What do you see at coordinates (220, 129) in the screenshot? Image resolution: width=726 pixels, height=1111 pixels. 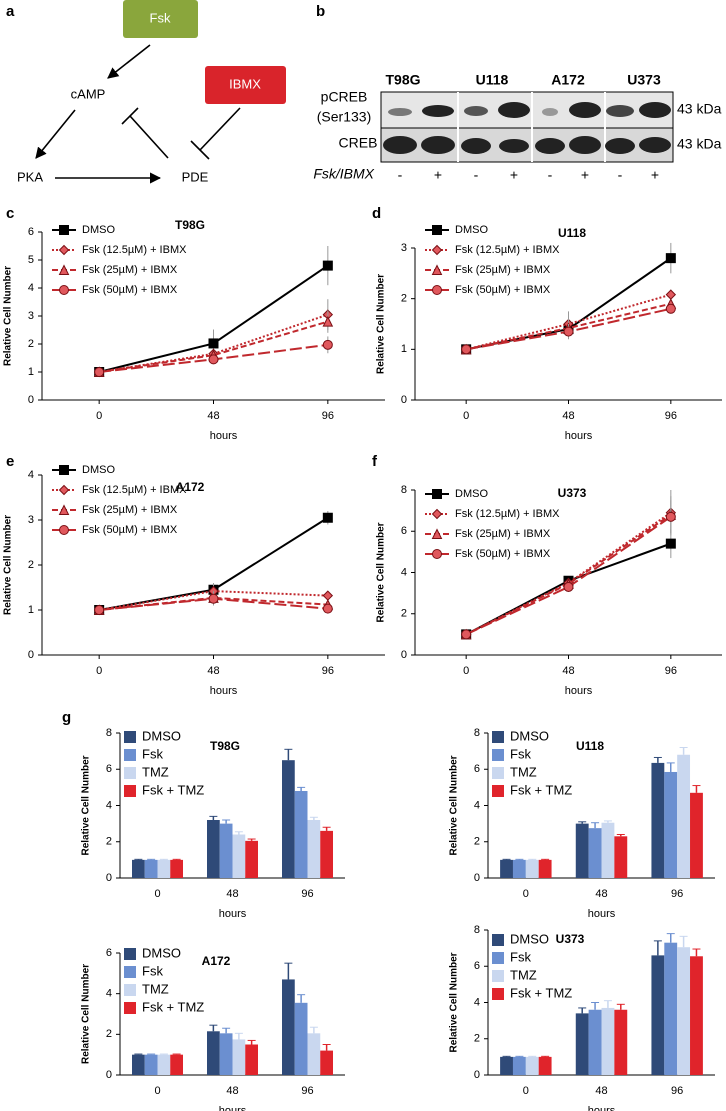 I see `inhibition` at bounding box center [220, 129].